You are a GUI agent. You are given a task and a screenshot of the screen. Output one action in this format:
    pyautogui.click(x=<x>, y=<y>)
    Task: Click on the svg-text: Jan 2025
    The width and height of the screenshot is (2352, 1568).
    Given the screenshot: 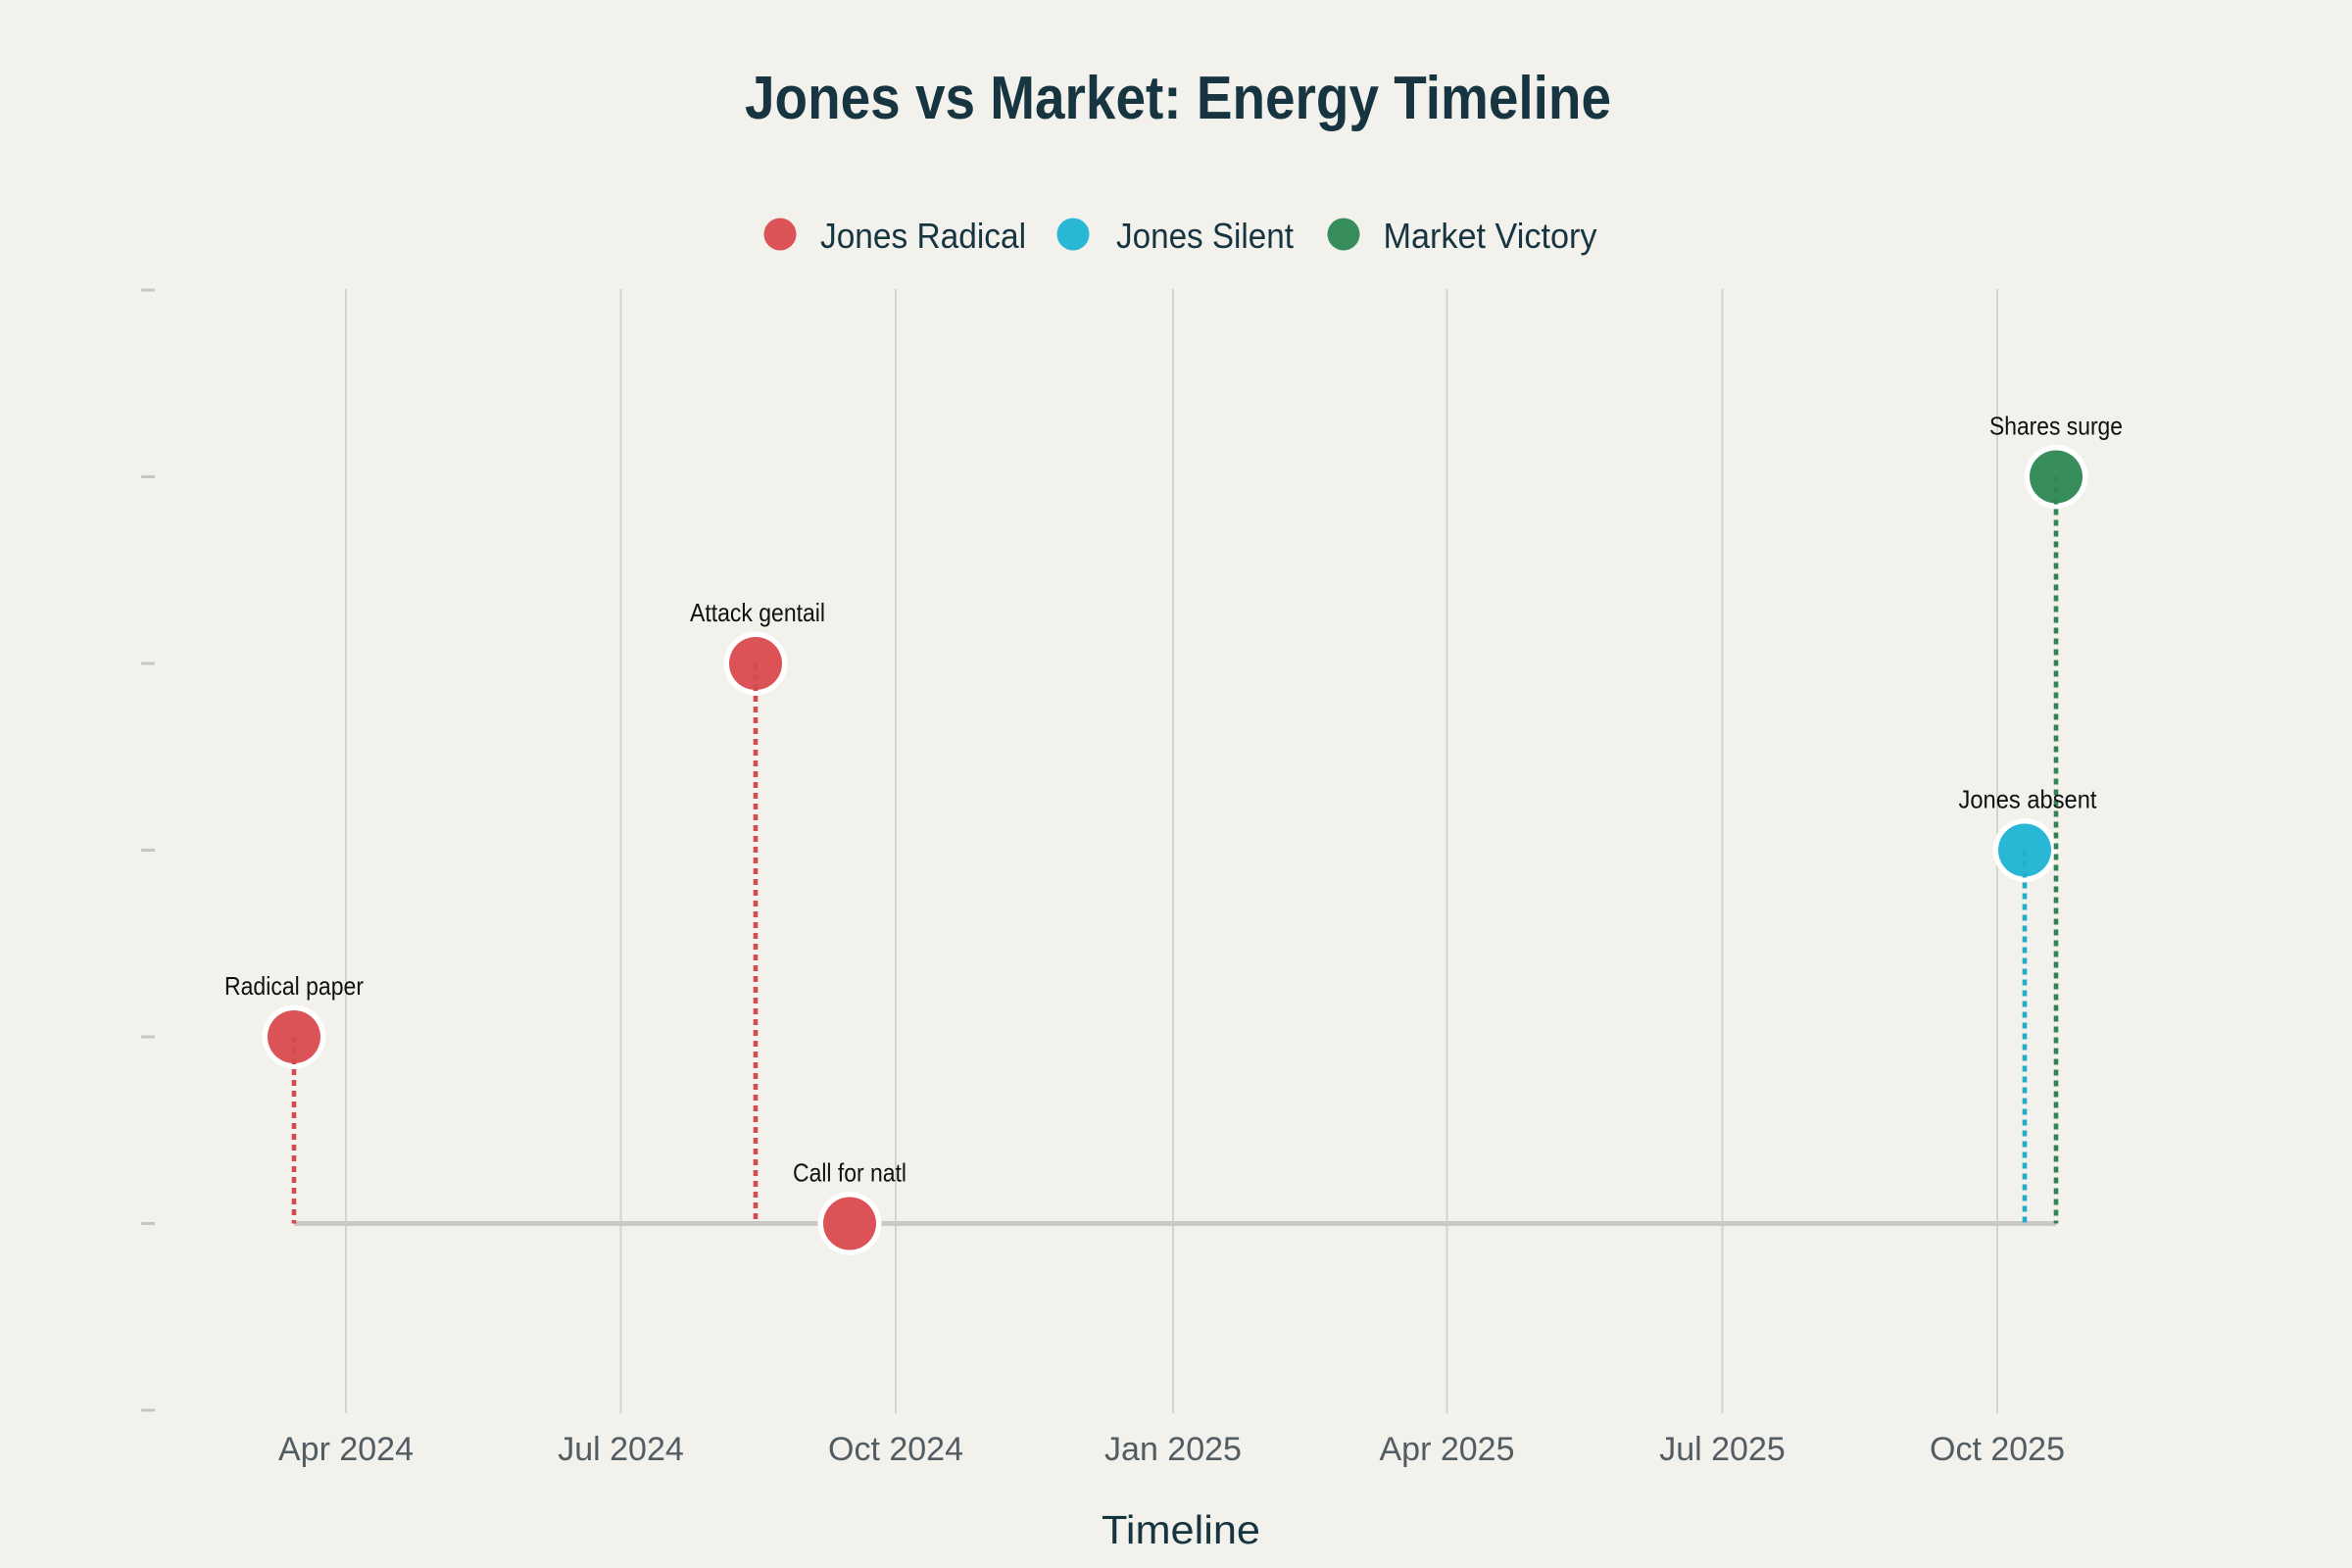 What is the action you would take?
    pyautogui.click(x=1173, y=1449)
    